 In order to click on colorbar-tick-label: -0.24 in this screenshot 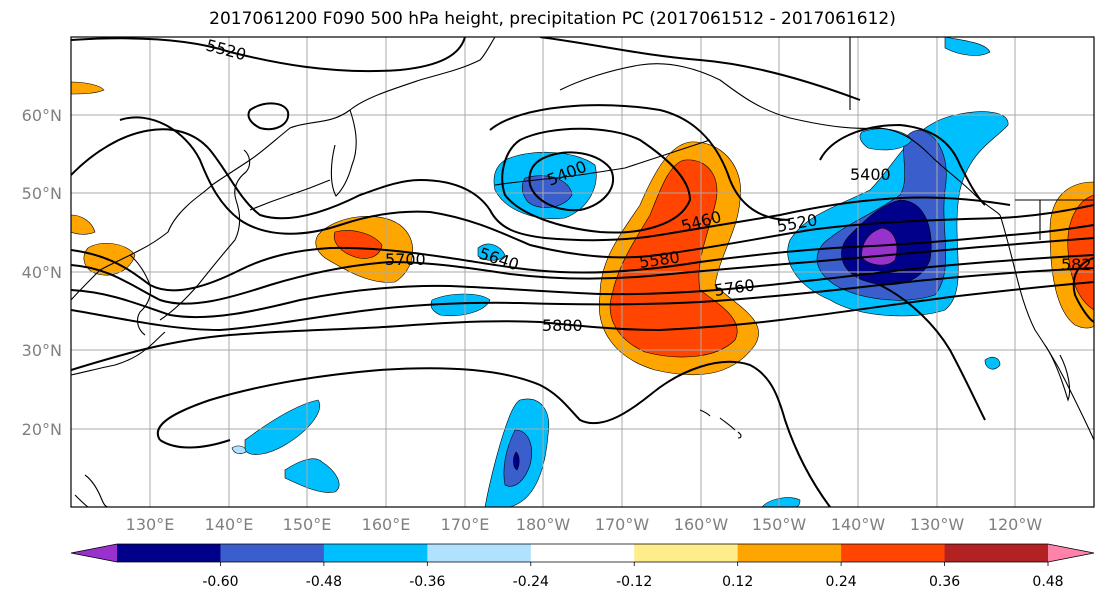, I will do `click(531, 582)`.